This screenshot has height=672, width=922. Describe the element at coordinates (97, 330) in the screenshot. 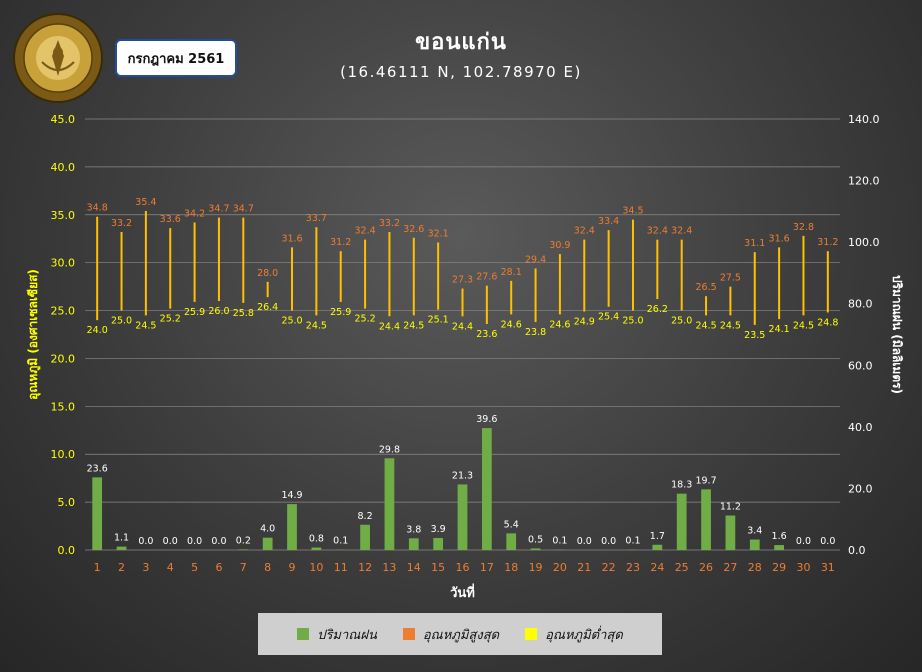

I see `min-temp-label: 24.0` at that location.